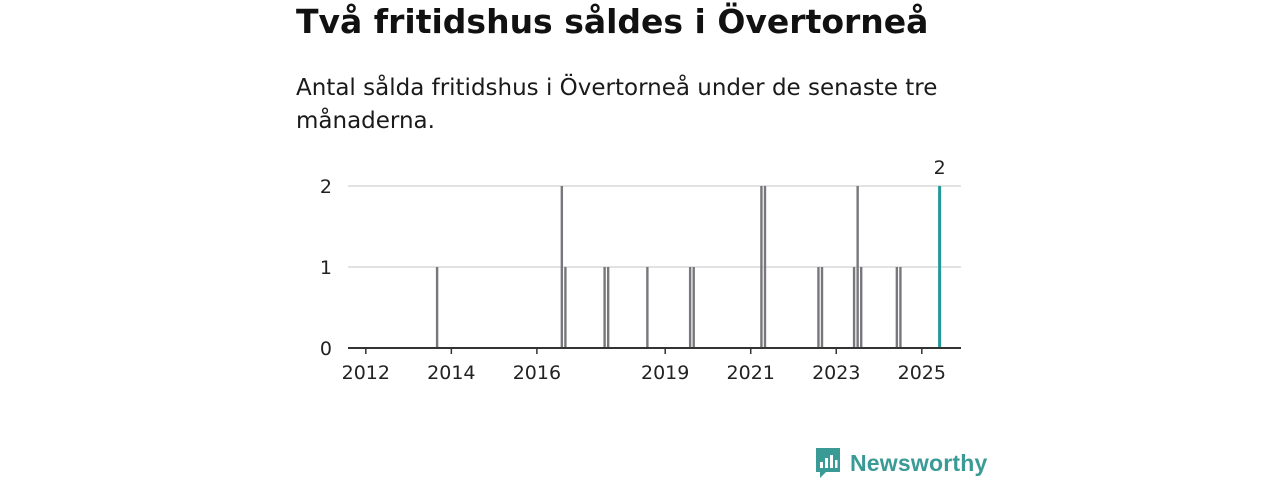 The height and width of the screenshot is (480, 1280). I want to click on x-tick-label: 2016, so click(537, 373).